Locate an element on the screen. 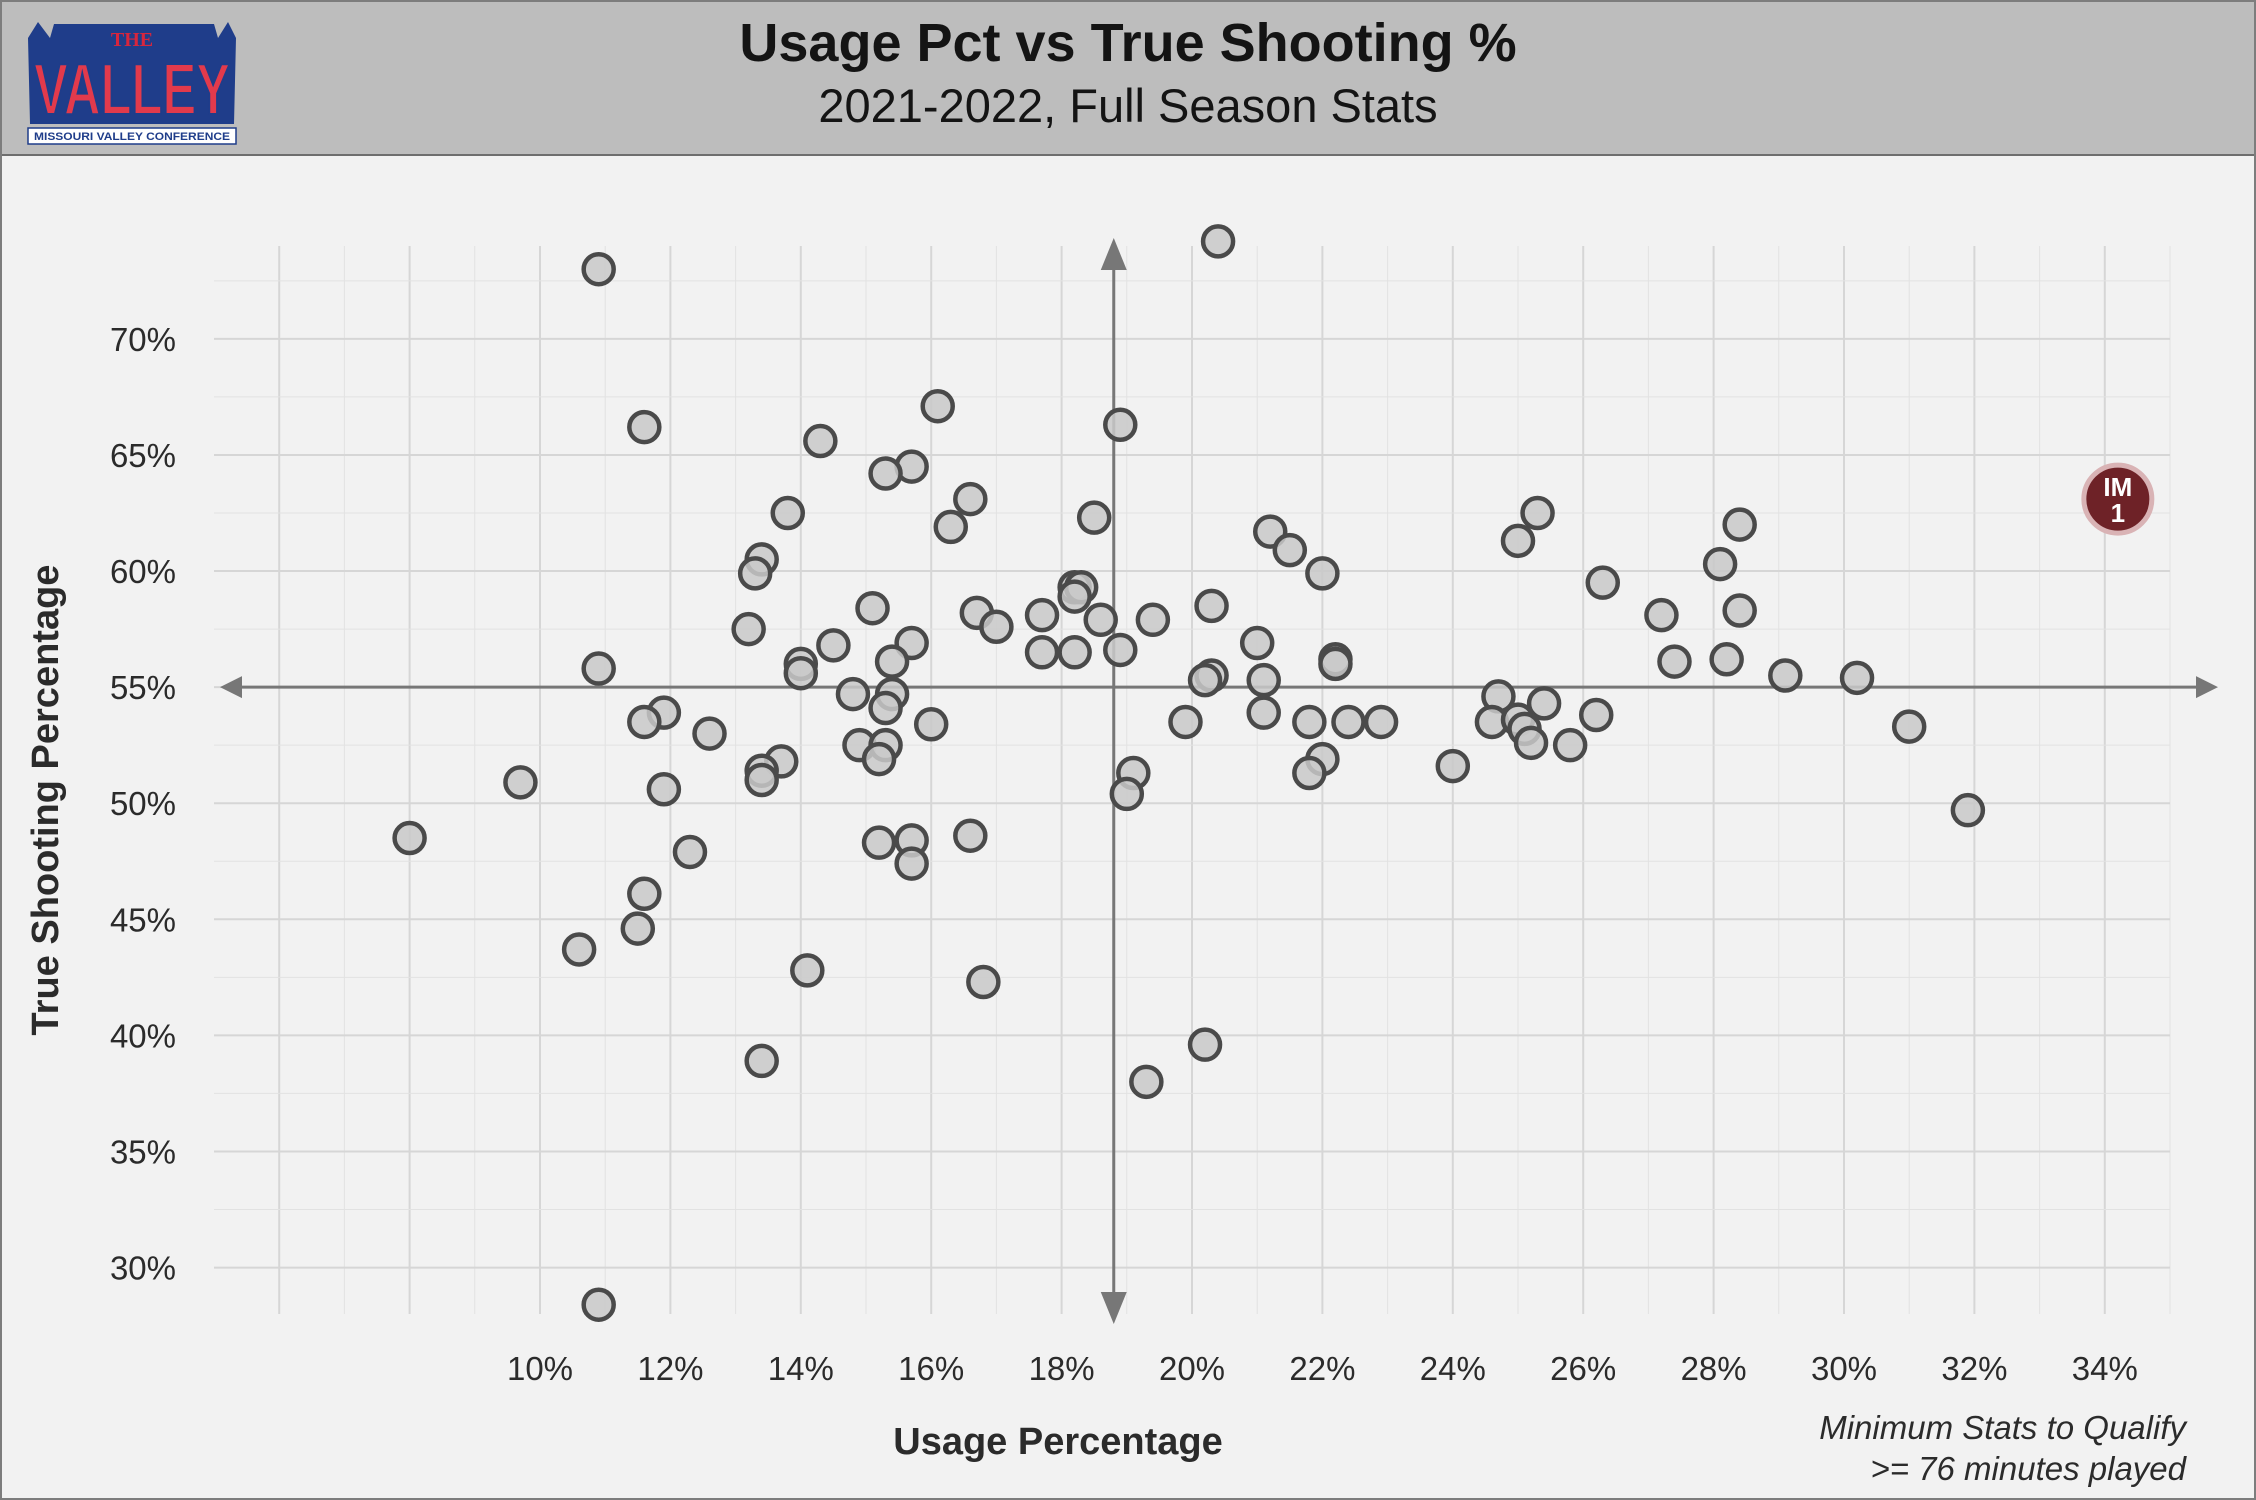 The height and width of the screenshot is (1500, 2256). footnote-line2: >= 76 minutes played is located at coordinates (2028, 1468).